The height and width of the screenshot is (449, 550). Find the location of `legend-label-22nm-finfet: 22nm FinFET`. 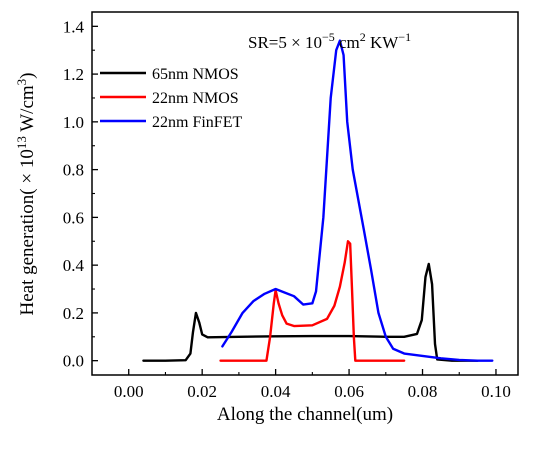

legend-label-22nm-finfet: 22nm FinFET is located at coordinates (197, 122).